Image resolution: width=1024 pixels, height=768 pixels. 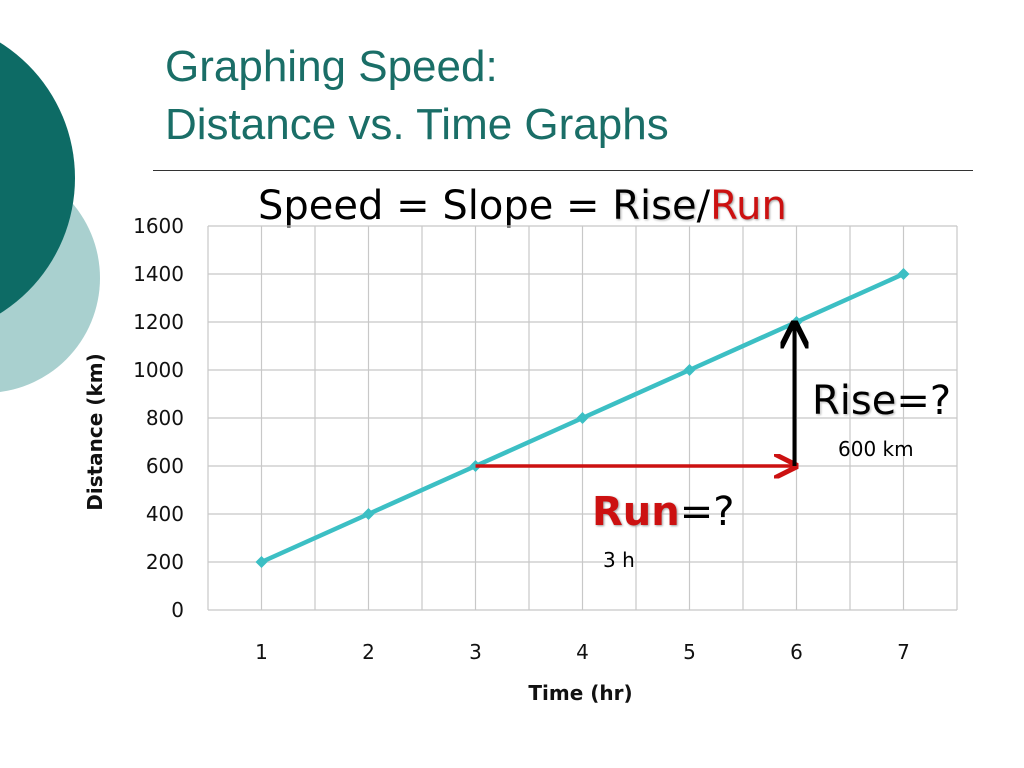 I want to click on x-tick-labels: 1 2 3 4 5 6 7, so click(x=582, y=652).